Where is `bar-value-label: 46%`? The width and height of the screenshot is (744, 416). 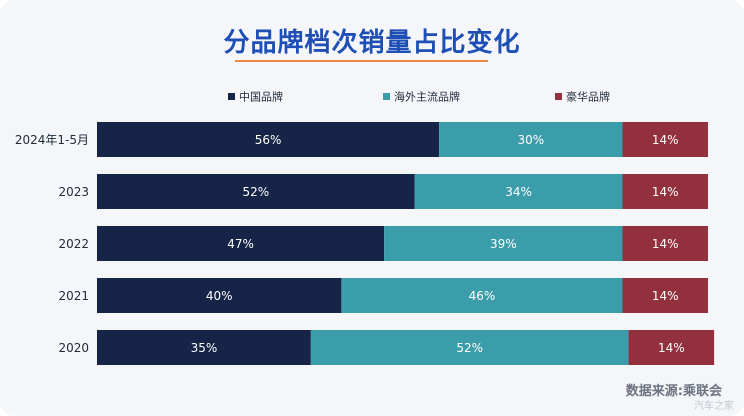
bar-value-label: 46% is located at coordinates (482, 296).